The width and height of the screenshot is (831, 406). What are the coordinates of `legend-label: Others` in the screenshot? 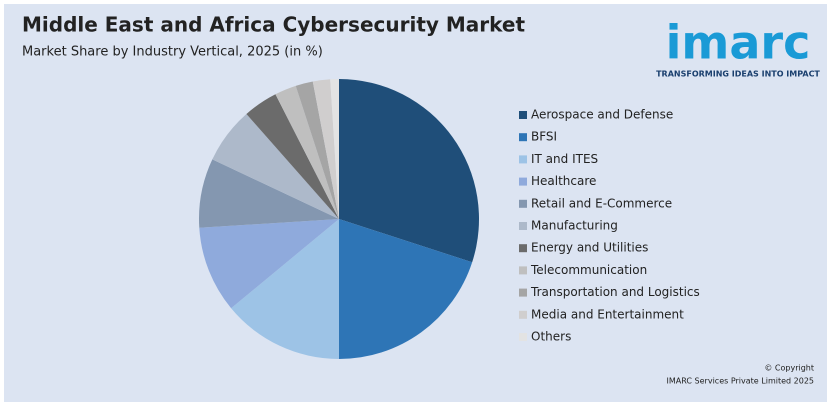 It's located at (551, 337).